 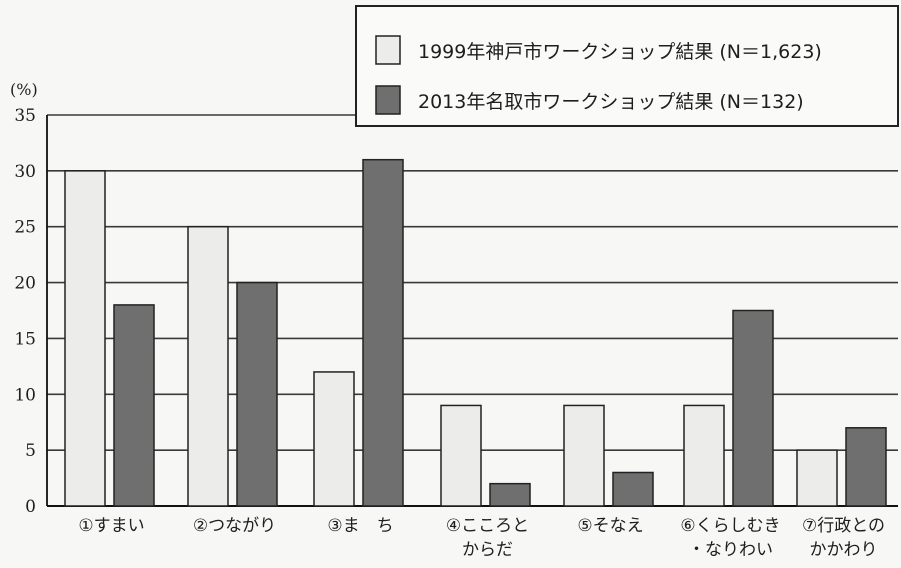 What do you see at coordinates (730, 526) in the screenshot?
I see `x-tick-label: ⑥くらしむき` at bounding box center [730, 526].